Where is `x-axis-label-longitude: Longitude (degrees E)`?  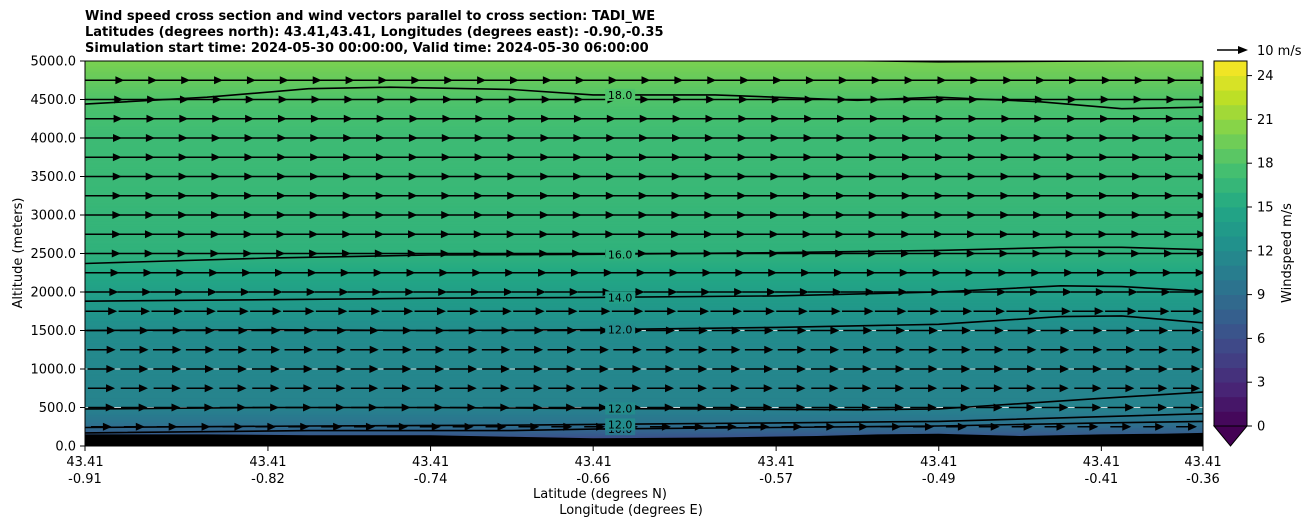 x-axis-label-longitude: Longitude (degrees E) is located at coordinates (631, 510).